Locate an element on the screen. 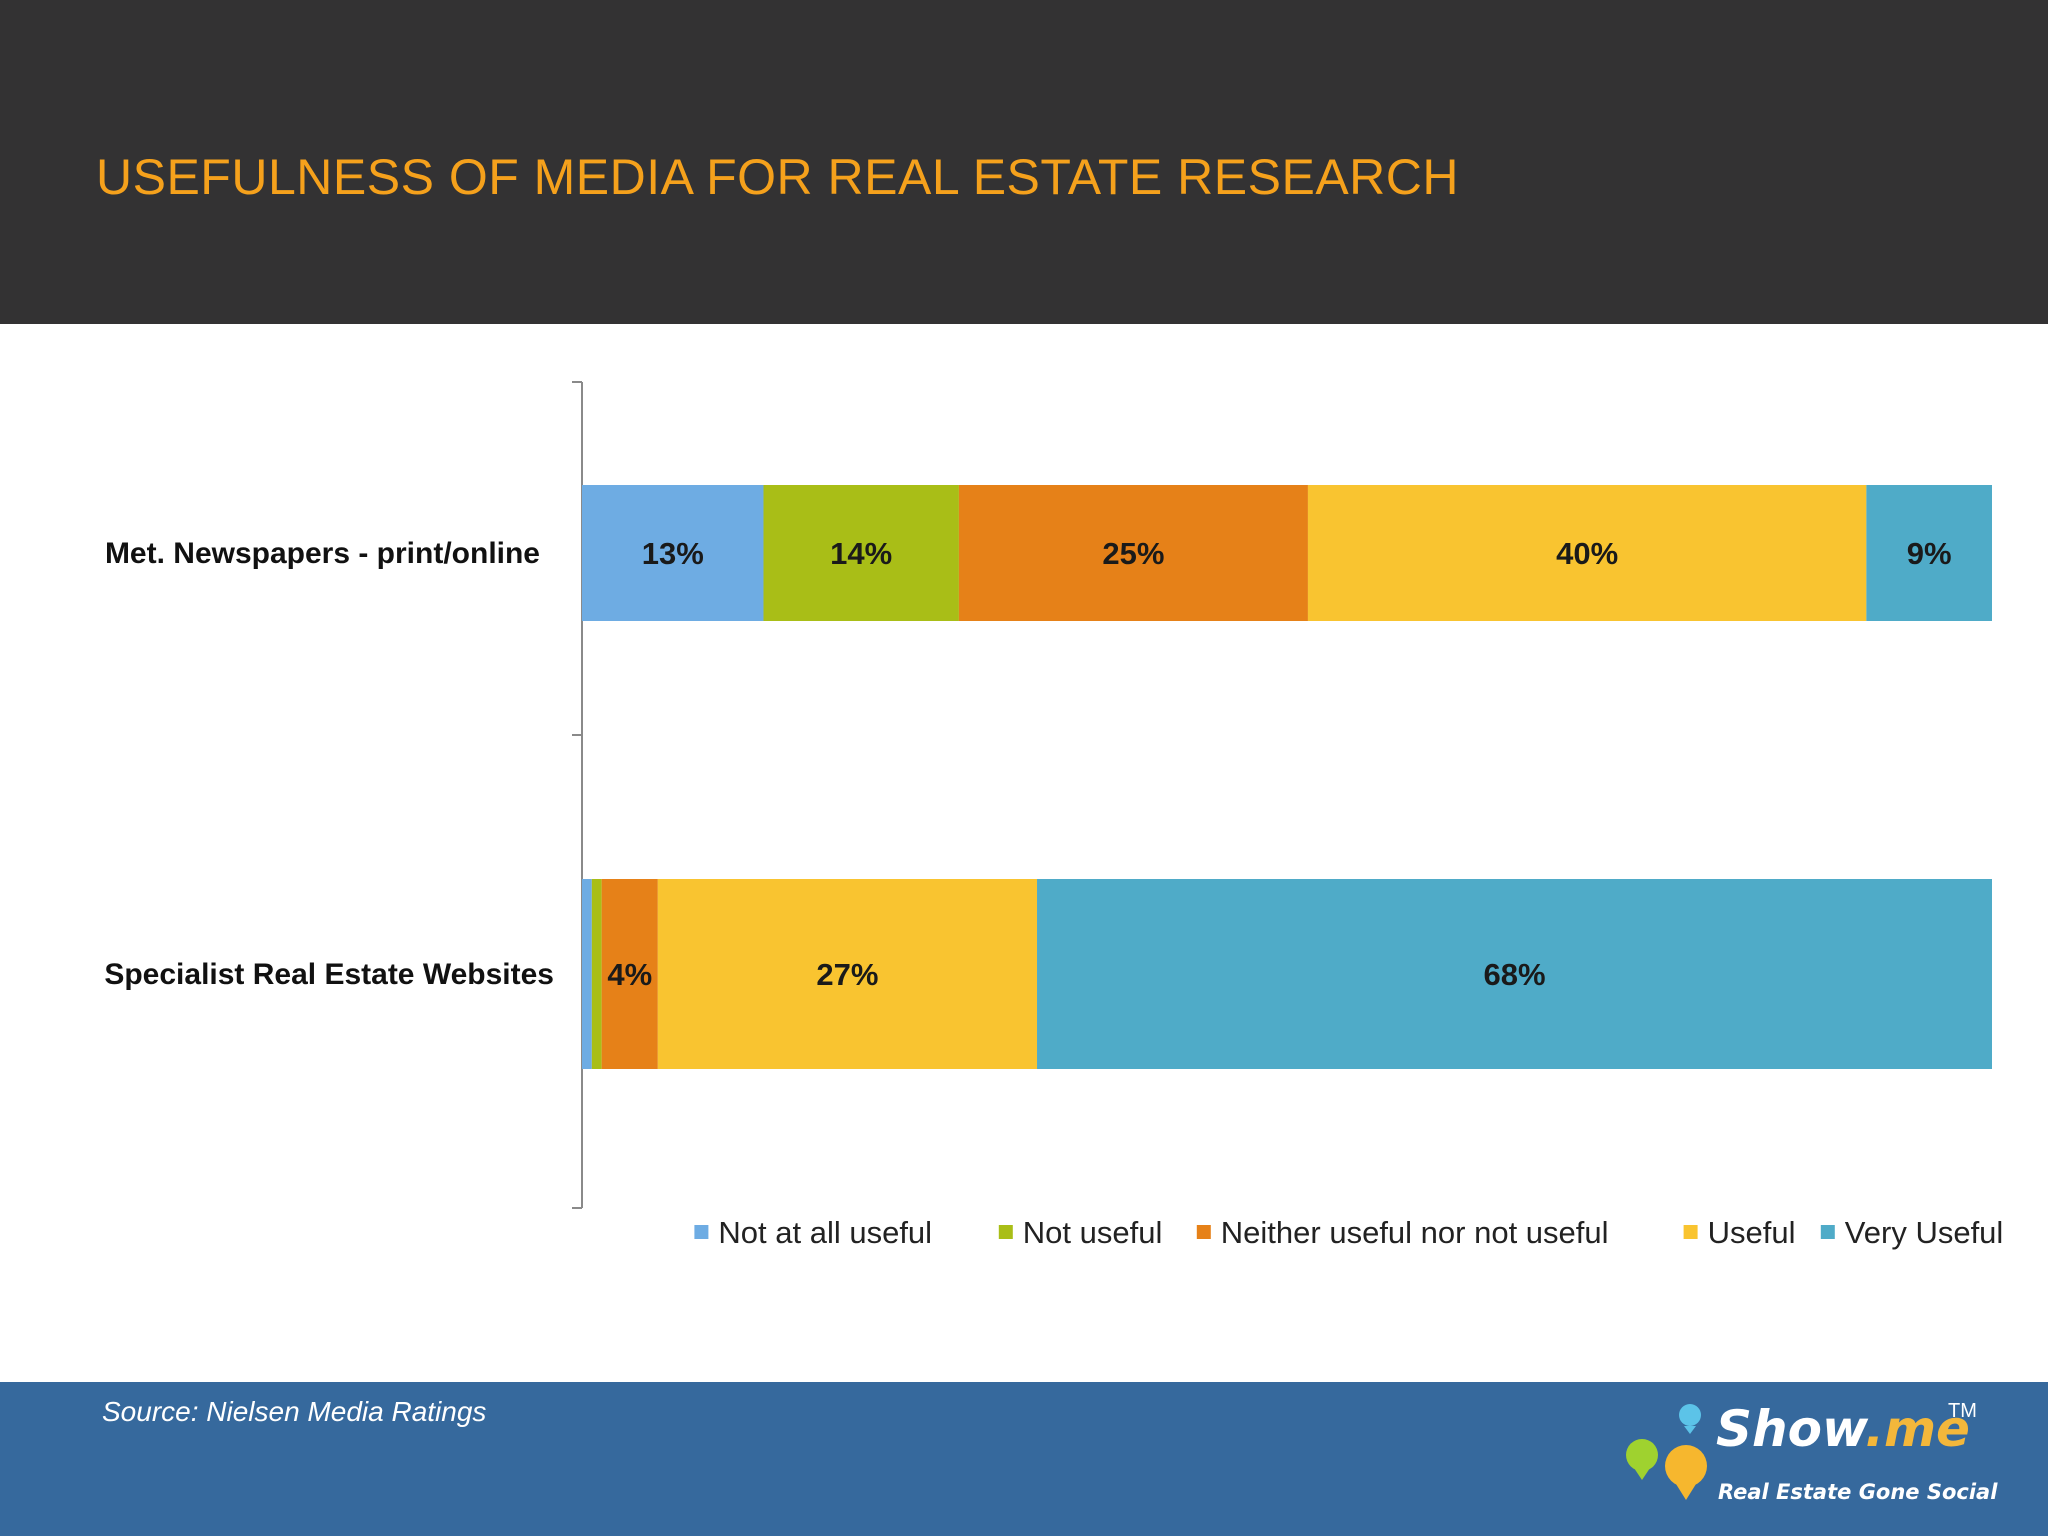  data-label: 13% is located at coordinates (673, 553).